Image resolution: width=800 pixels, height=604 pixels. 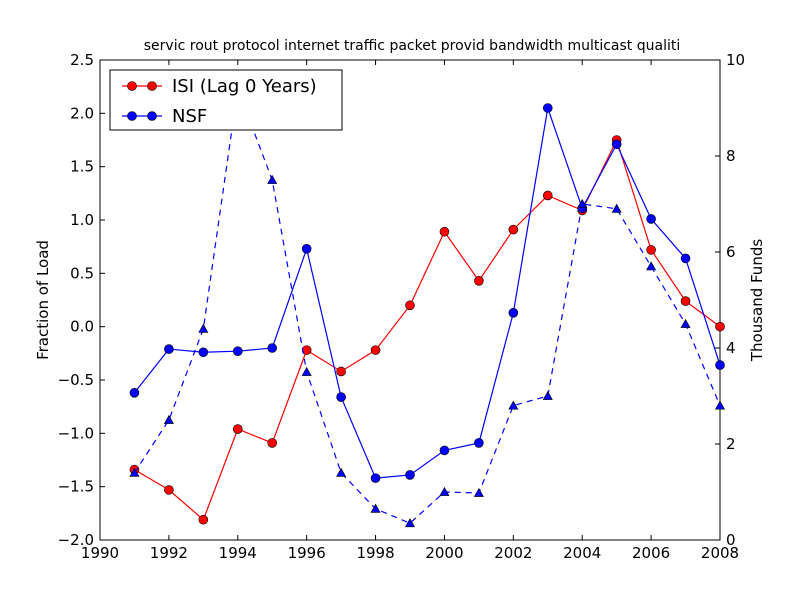 What do you see at coordinates (189, 116) in the screenshot?
I see `legend-label: NSF` at bounding box center [189, 116].